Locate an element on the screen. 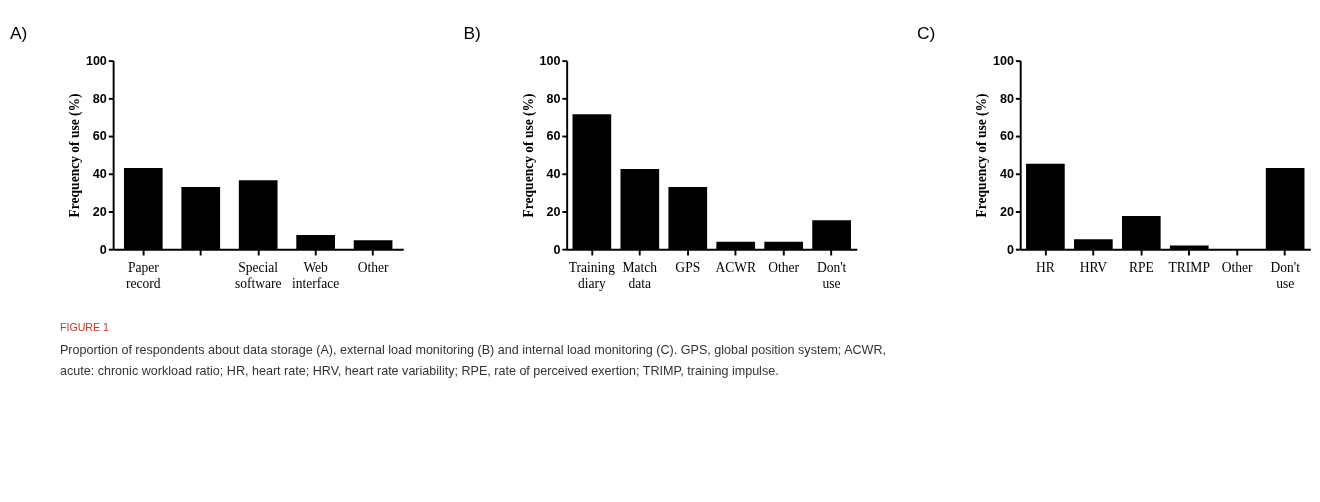 The height and width of the screenshot is (502, 1320). x-tick-label: ACWR is located at coordinates (735, 267).